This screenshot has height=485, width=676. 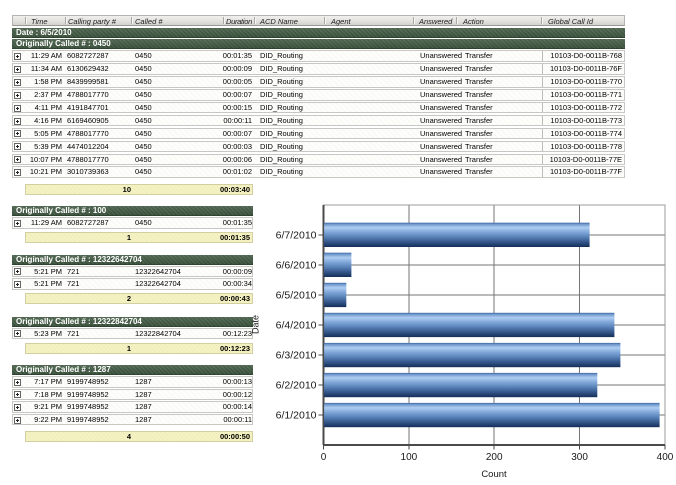 What do you see at coordinates (296, 235) in the screenshot?
I see `svg-text: 6/7/2010` at bounding box center [296, 235].